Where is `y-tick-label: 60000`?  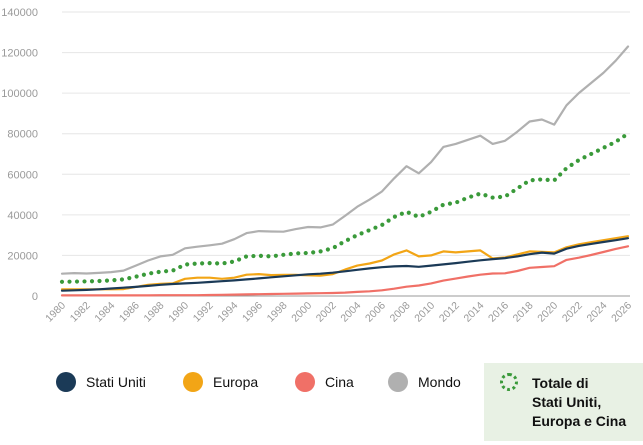
y-tick-label: 60000 is located at coordinates (22, 175).